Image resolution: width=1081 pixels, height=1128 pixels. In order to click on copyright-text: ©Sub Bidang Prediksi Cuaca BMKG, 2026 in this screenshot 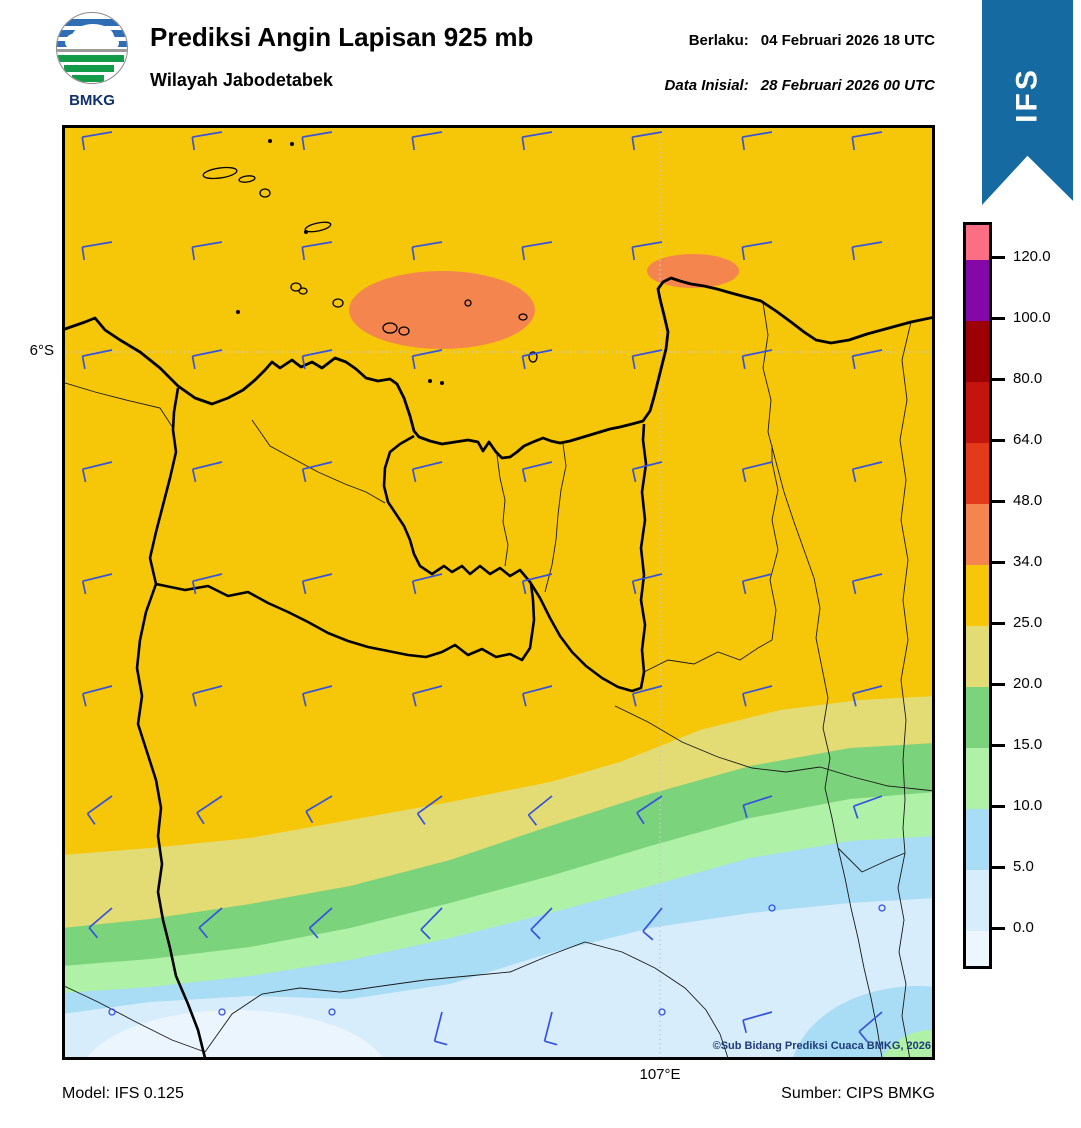, I will do `click(821, 1046)`.